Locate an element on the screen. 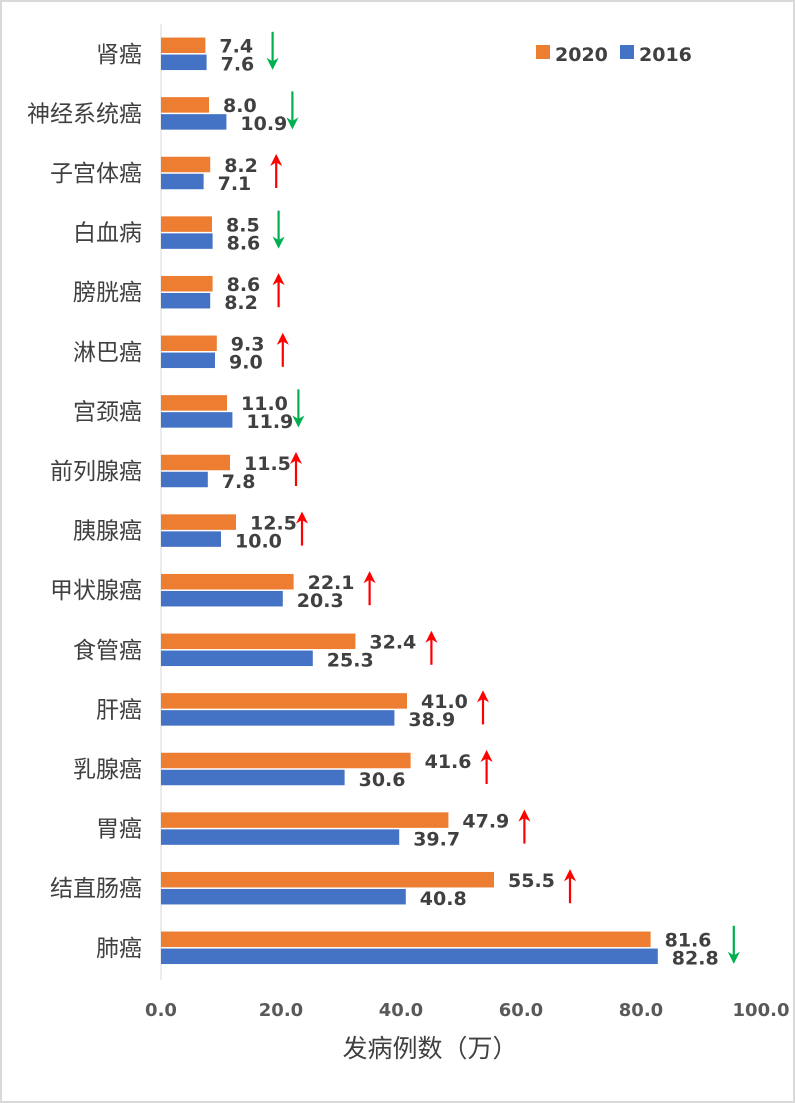 Image resolution: width=795 pixels, height=1103 pixels. value-label-2016: 7.6 is located at coordinates (238, 65).